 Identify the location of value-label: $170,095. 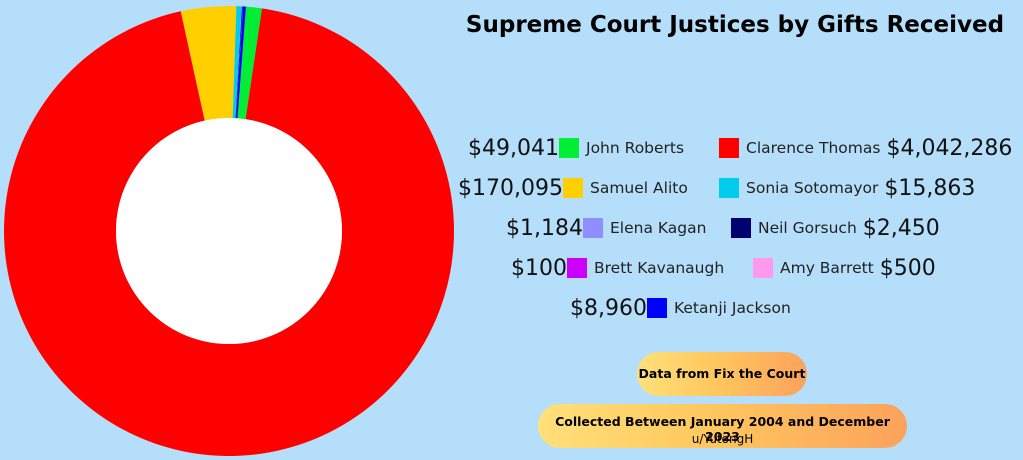
(510, 188).